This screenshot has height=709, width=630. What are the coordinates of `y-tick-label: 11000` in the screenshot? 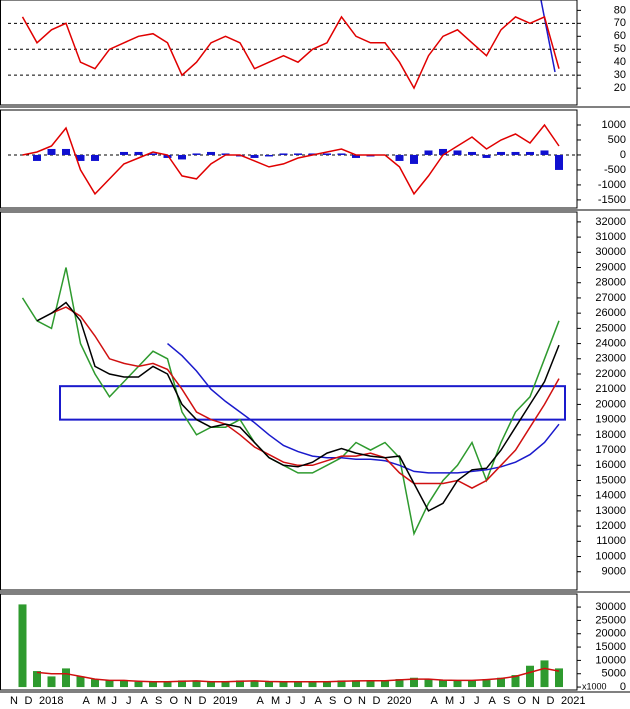 It's located at (611, 541).